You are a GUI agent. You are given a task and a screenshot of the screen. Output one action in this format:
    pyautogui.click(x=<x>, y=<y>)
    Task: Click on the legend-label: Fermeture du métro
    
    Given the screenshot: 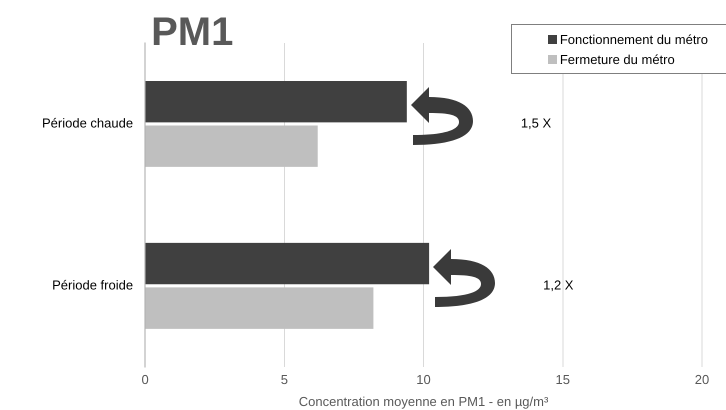 What is the action you would take?
    pyautogui.click(x=617, y=59)
    